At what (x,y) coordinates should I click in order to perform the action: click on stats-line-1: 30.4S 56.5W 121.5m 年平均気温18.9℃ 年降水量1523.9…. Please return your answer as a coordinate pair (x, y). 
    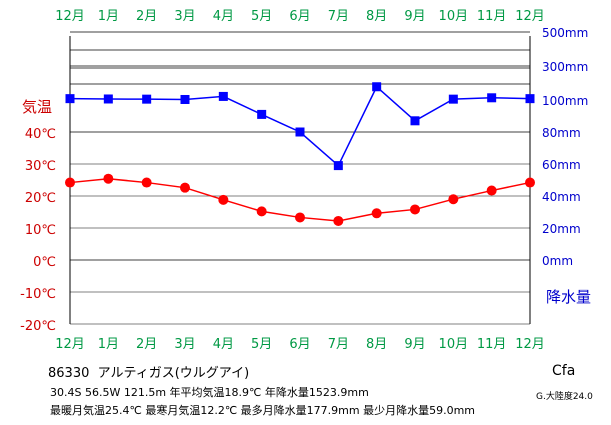
    Looking at the image, I should click on (209, 392).